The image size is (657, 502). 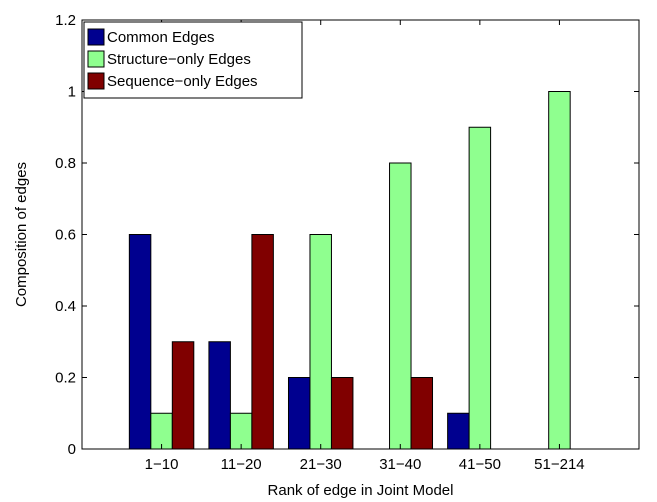 I want to click on y-tick-label: 1.2, so click(x=65, y=20).